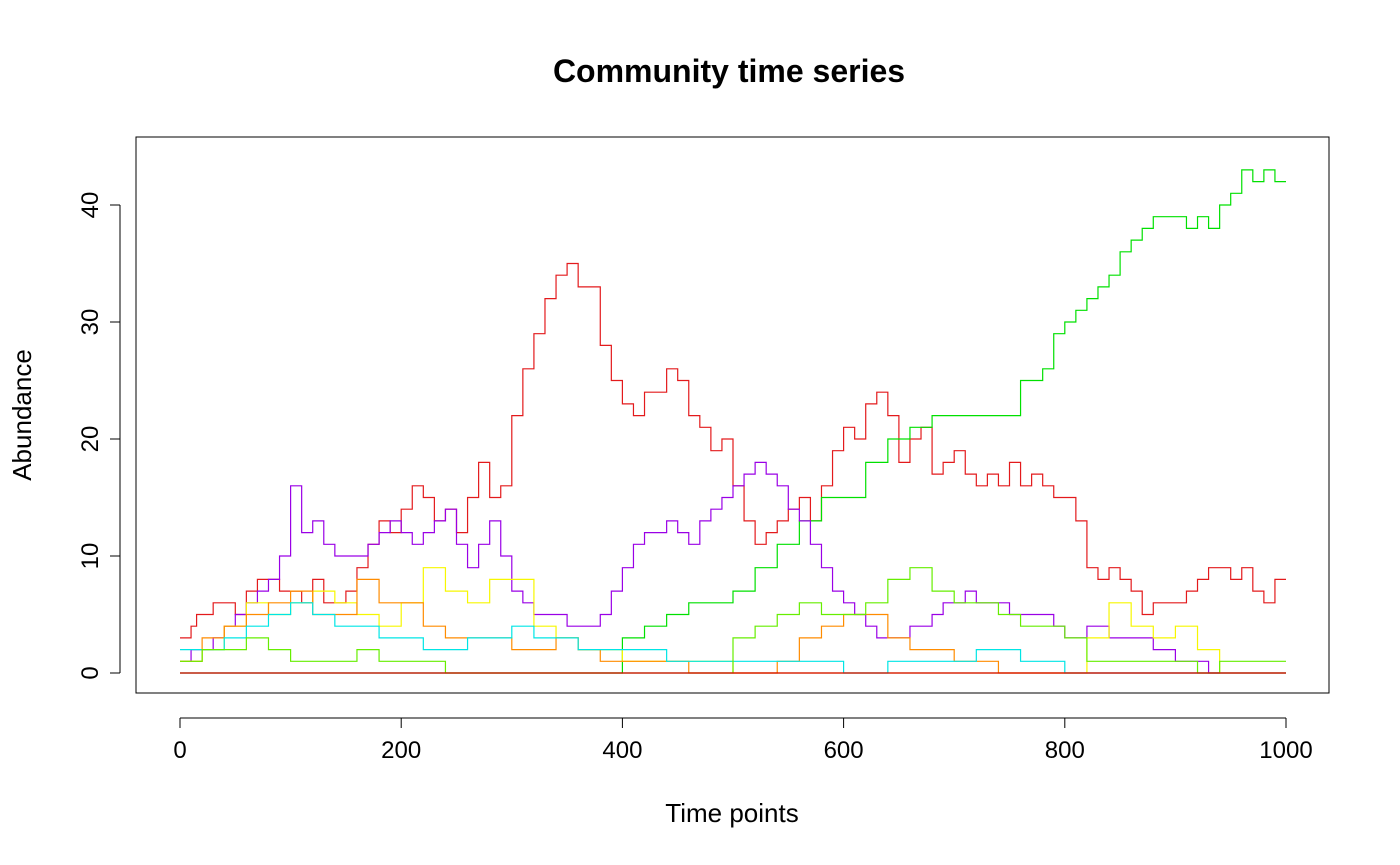 The image size is (1400, 865). I want to click on x-tick-label: 200, so click(401, 750).